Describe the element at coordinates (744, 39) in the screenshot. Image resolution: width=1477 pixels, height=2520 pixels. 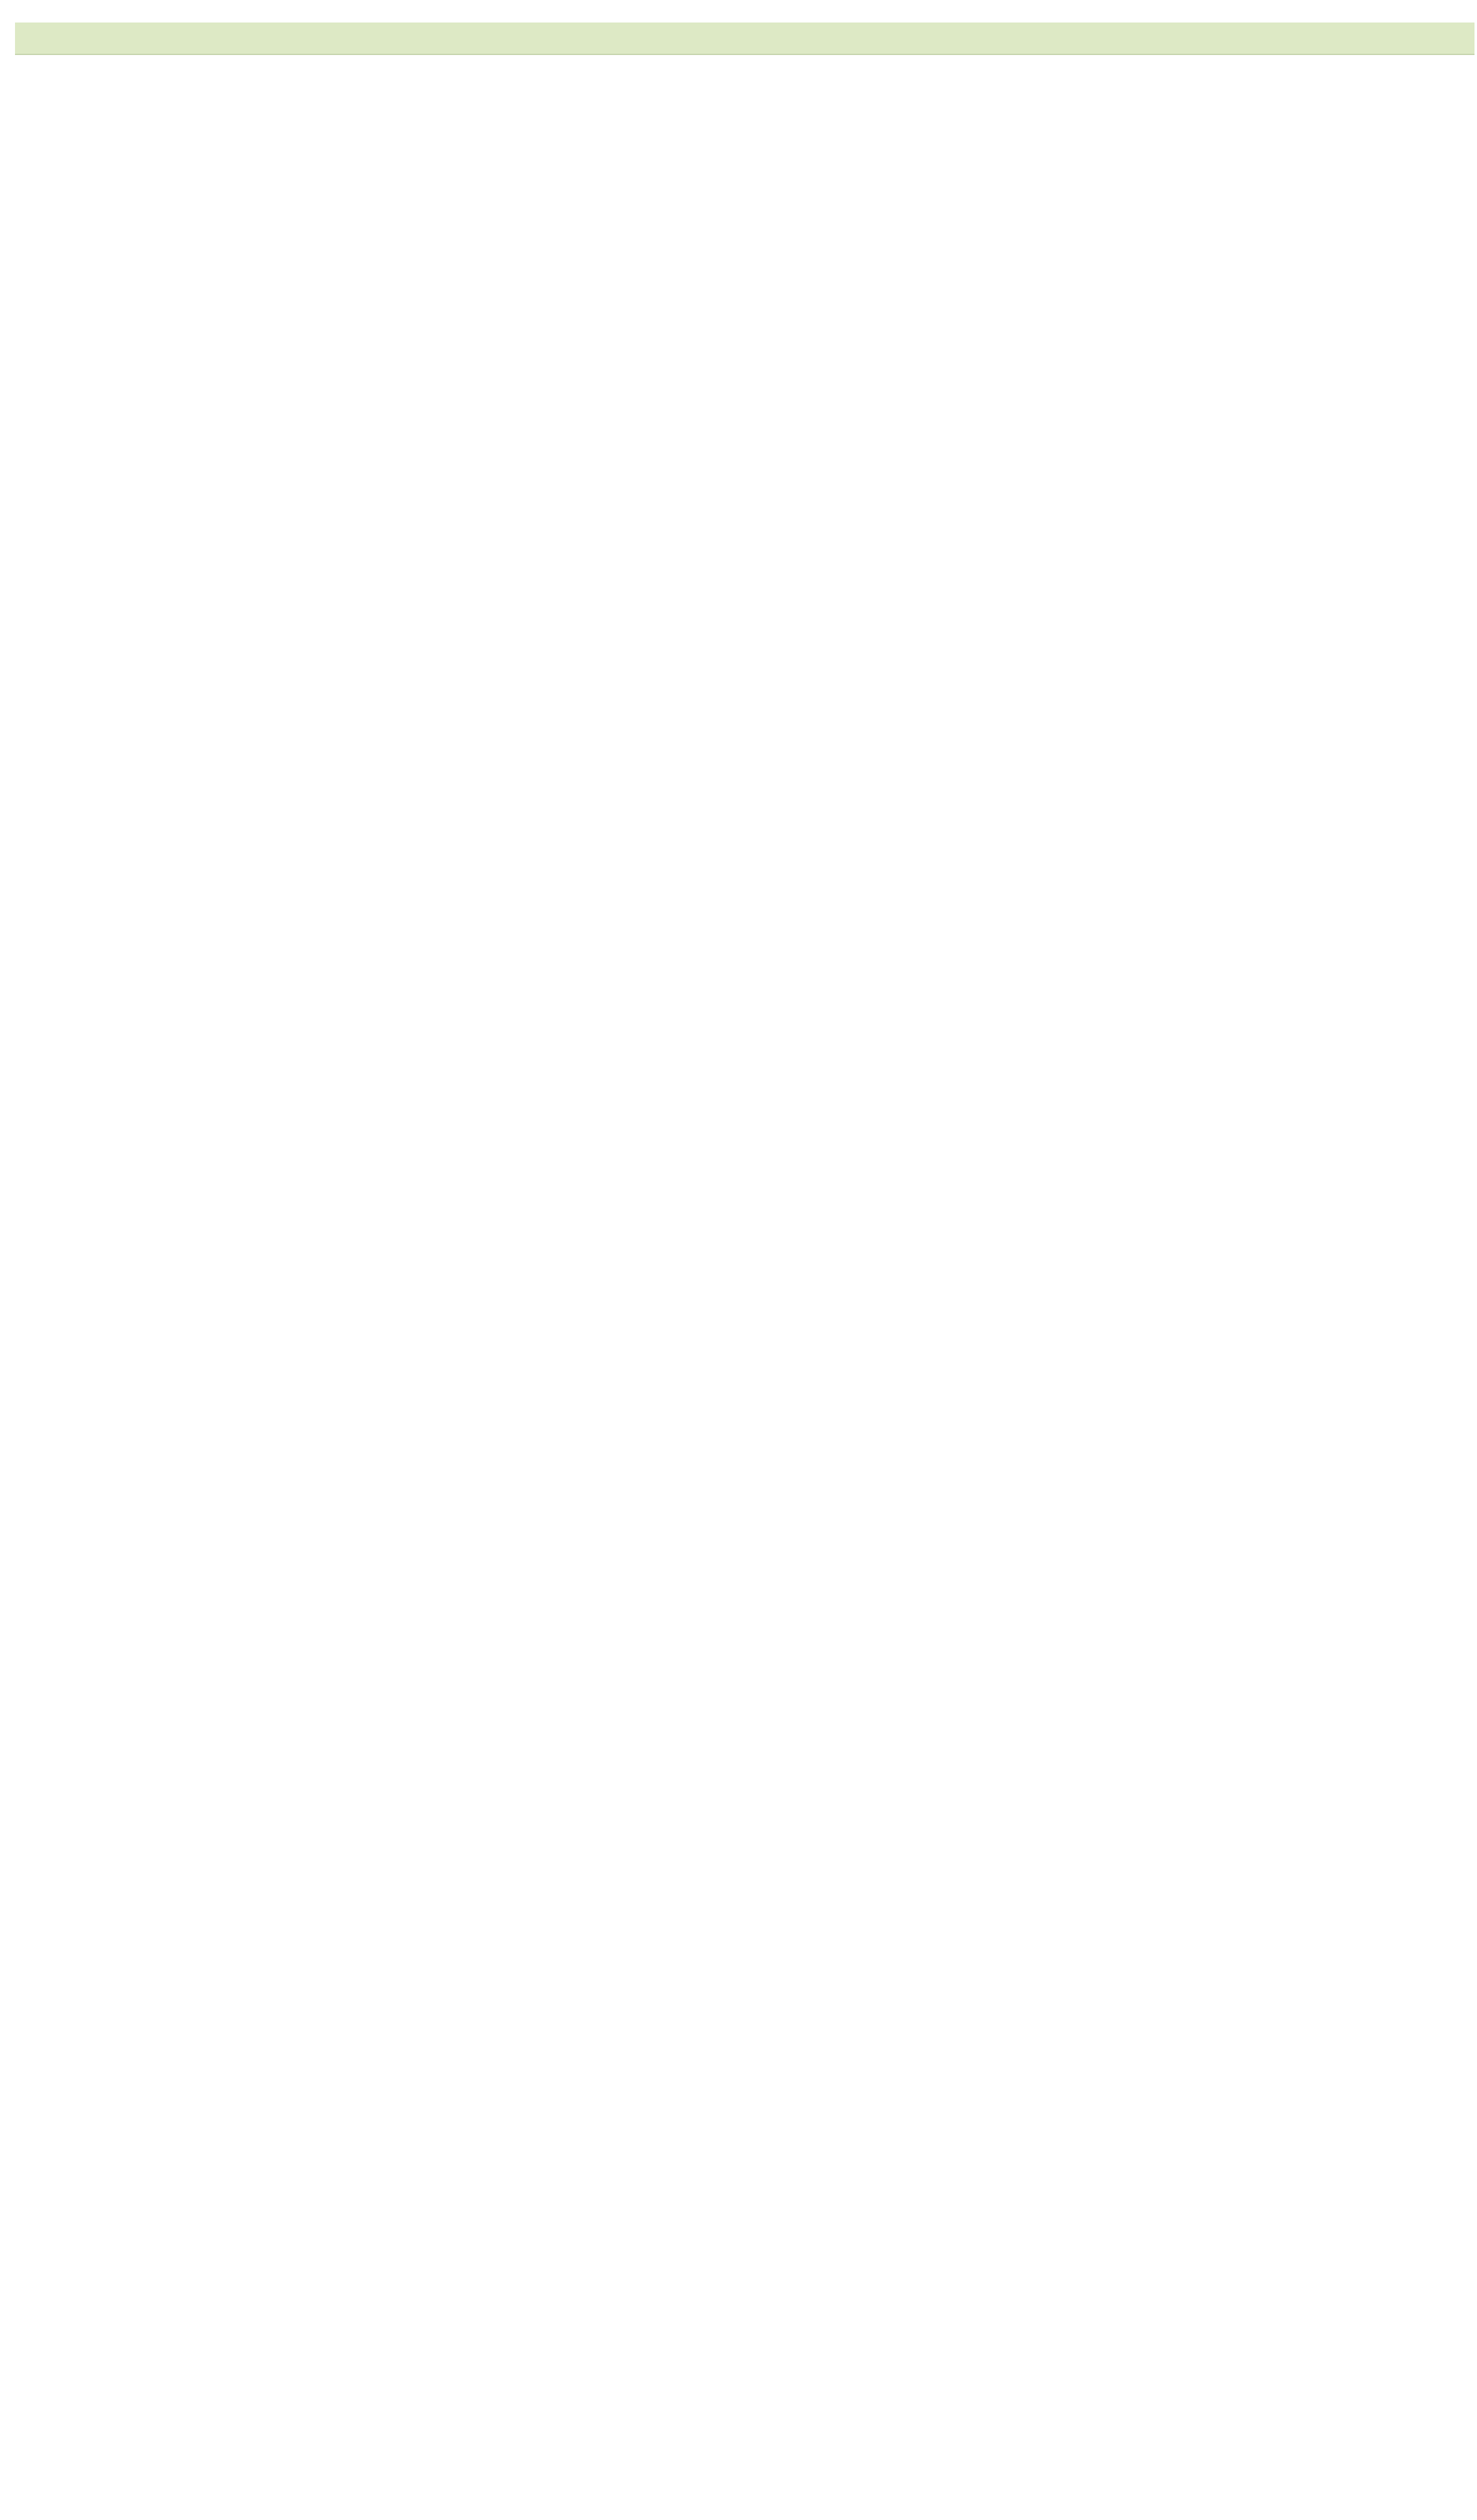
I see `group-header-hausbegeher` at that location.